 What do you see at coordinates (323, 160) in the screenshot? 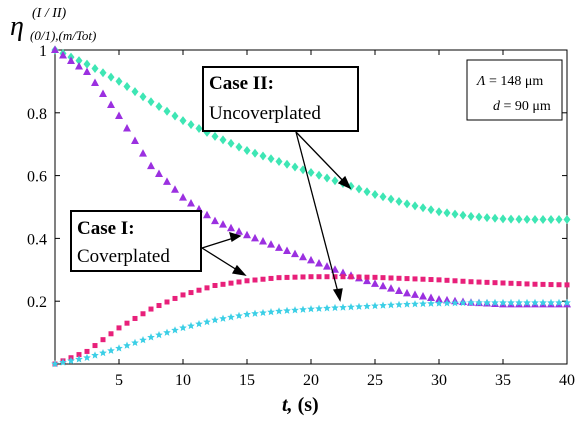
I see `arrow-case2-diamond` at bounding box center [323, 160].